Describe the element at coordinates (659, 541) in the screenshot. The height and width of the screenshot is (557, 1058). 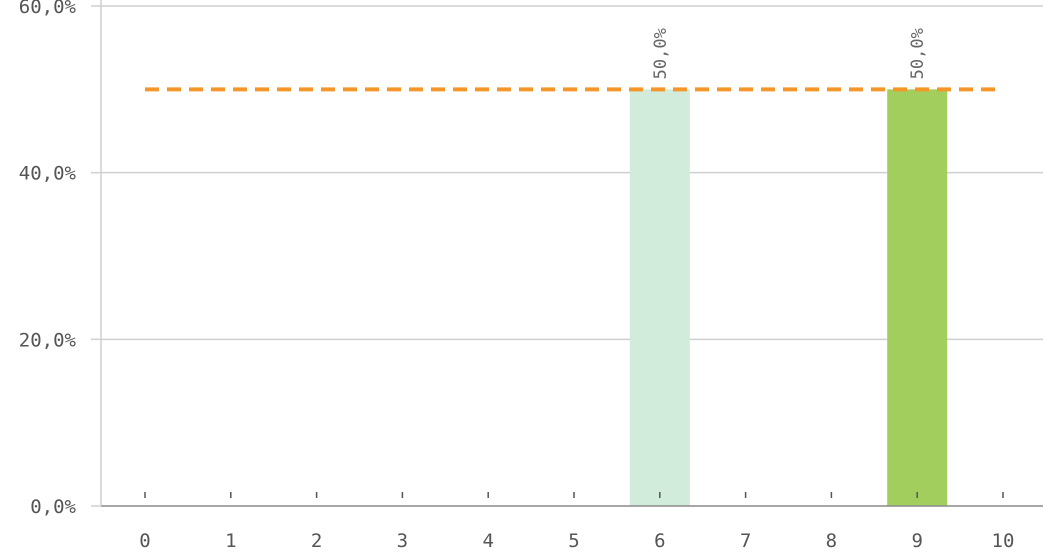
I see `x-tick-label-6: 6` at that location.